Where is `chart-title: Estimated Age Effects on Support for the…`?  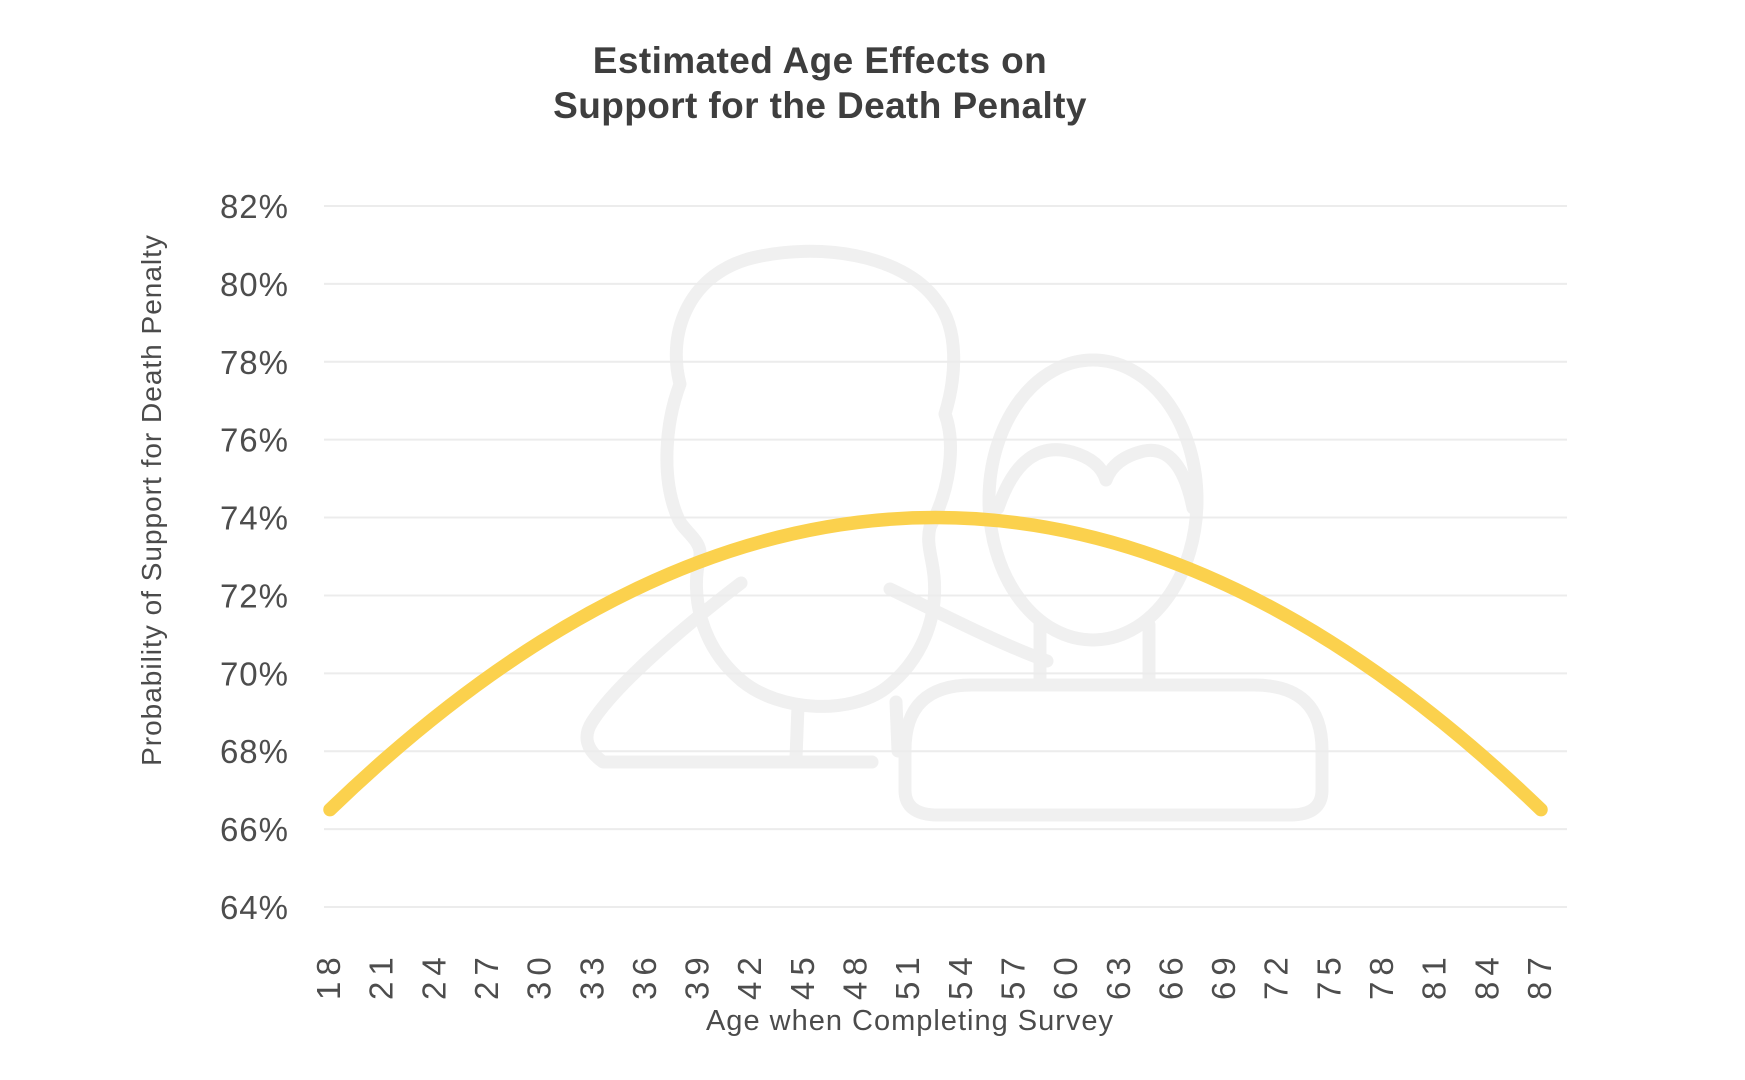
chart-title: Estimated Age Effects on Support for the… is located at coordinates (820, 83).